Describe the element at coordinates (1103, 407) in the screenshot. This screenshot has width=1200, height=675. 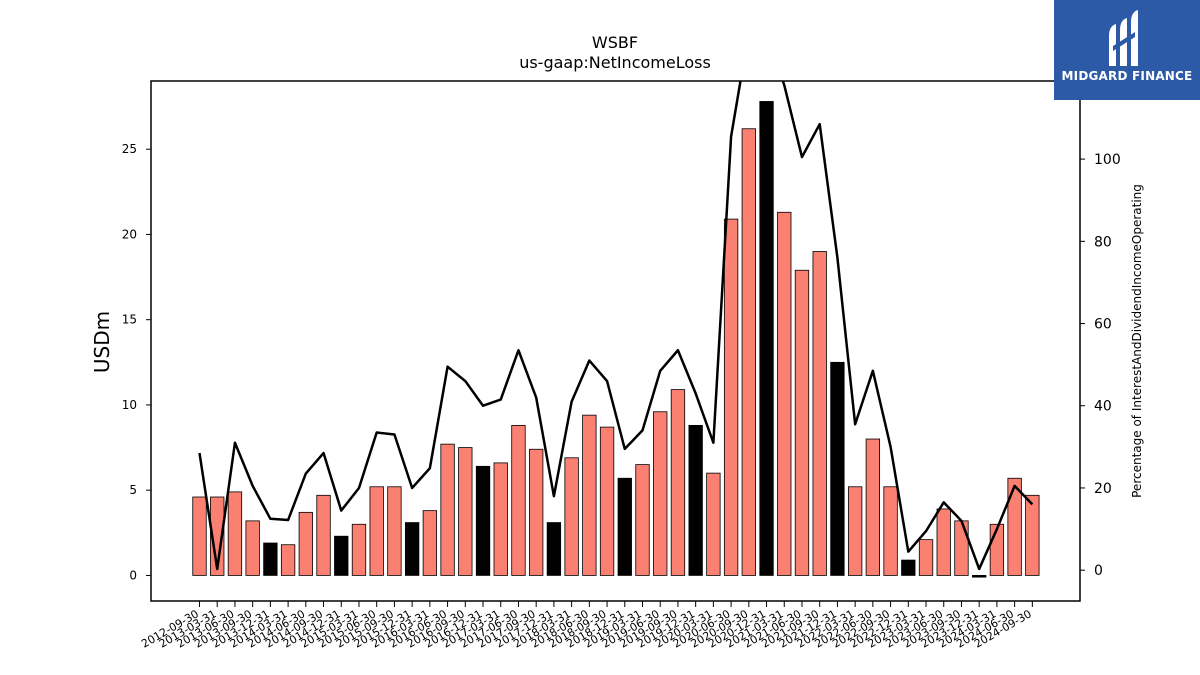
I see `y2-tick-label: 40` at that location.